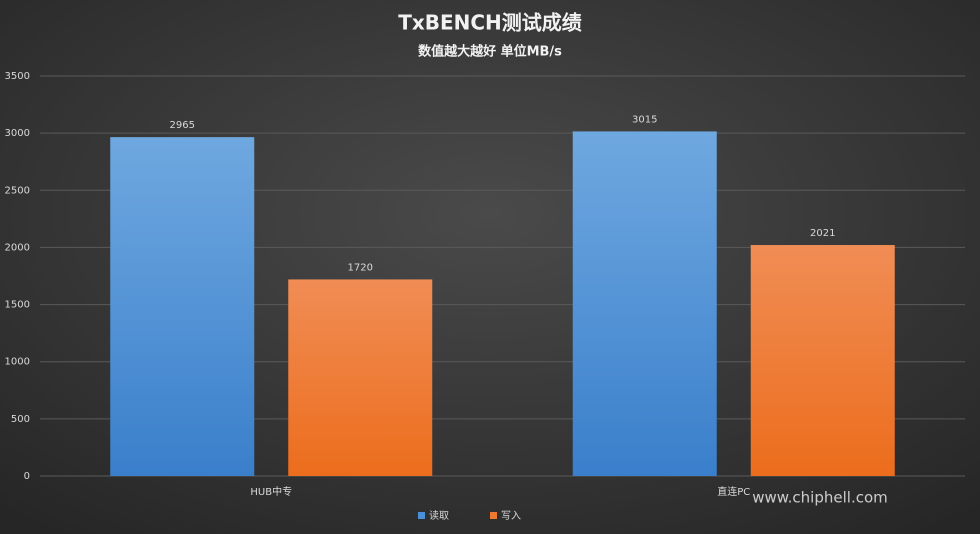 Image resolution: width=980 pixels, height=534 pixels. Describe the element at coordinates (17, 247) in the screenshot. I see `y-tick-label: 2000` at that location.